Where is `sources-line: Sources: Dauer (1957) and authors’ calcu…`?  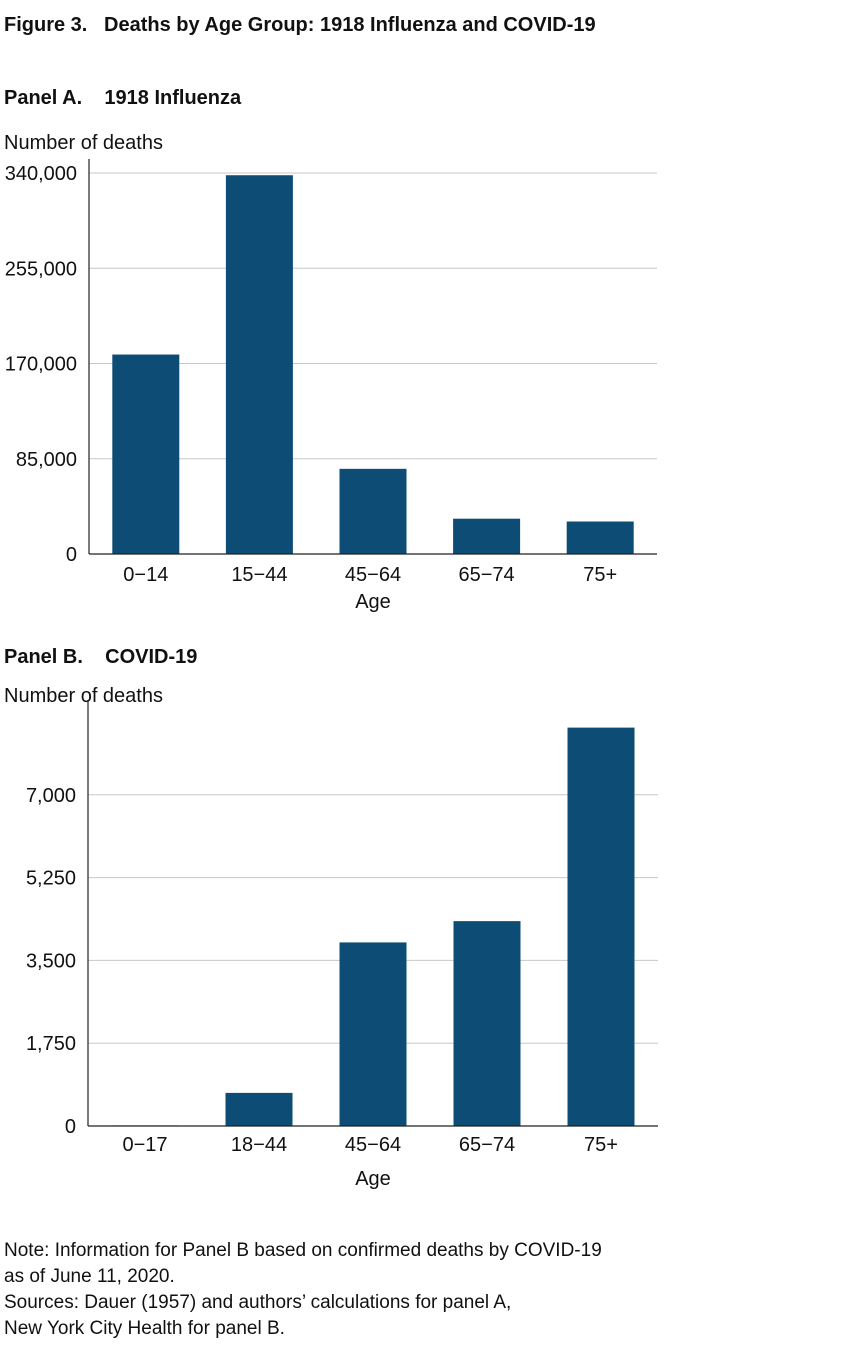 sources-line: Sources: Dauer (1957) and authors’ calcu… is located at coordinates (258, 1302).